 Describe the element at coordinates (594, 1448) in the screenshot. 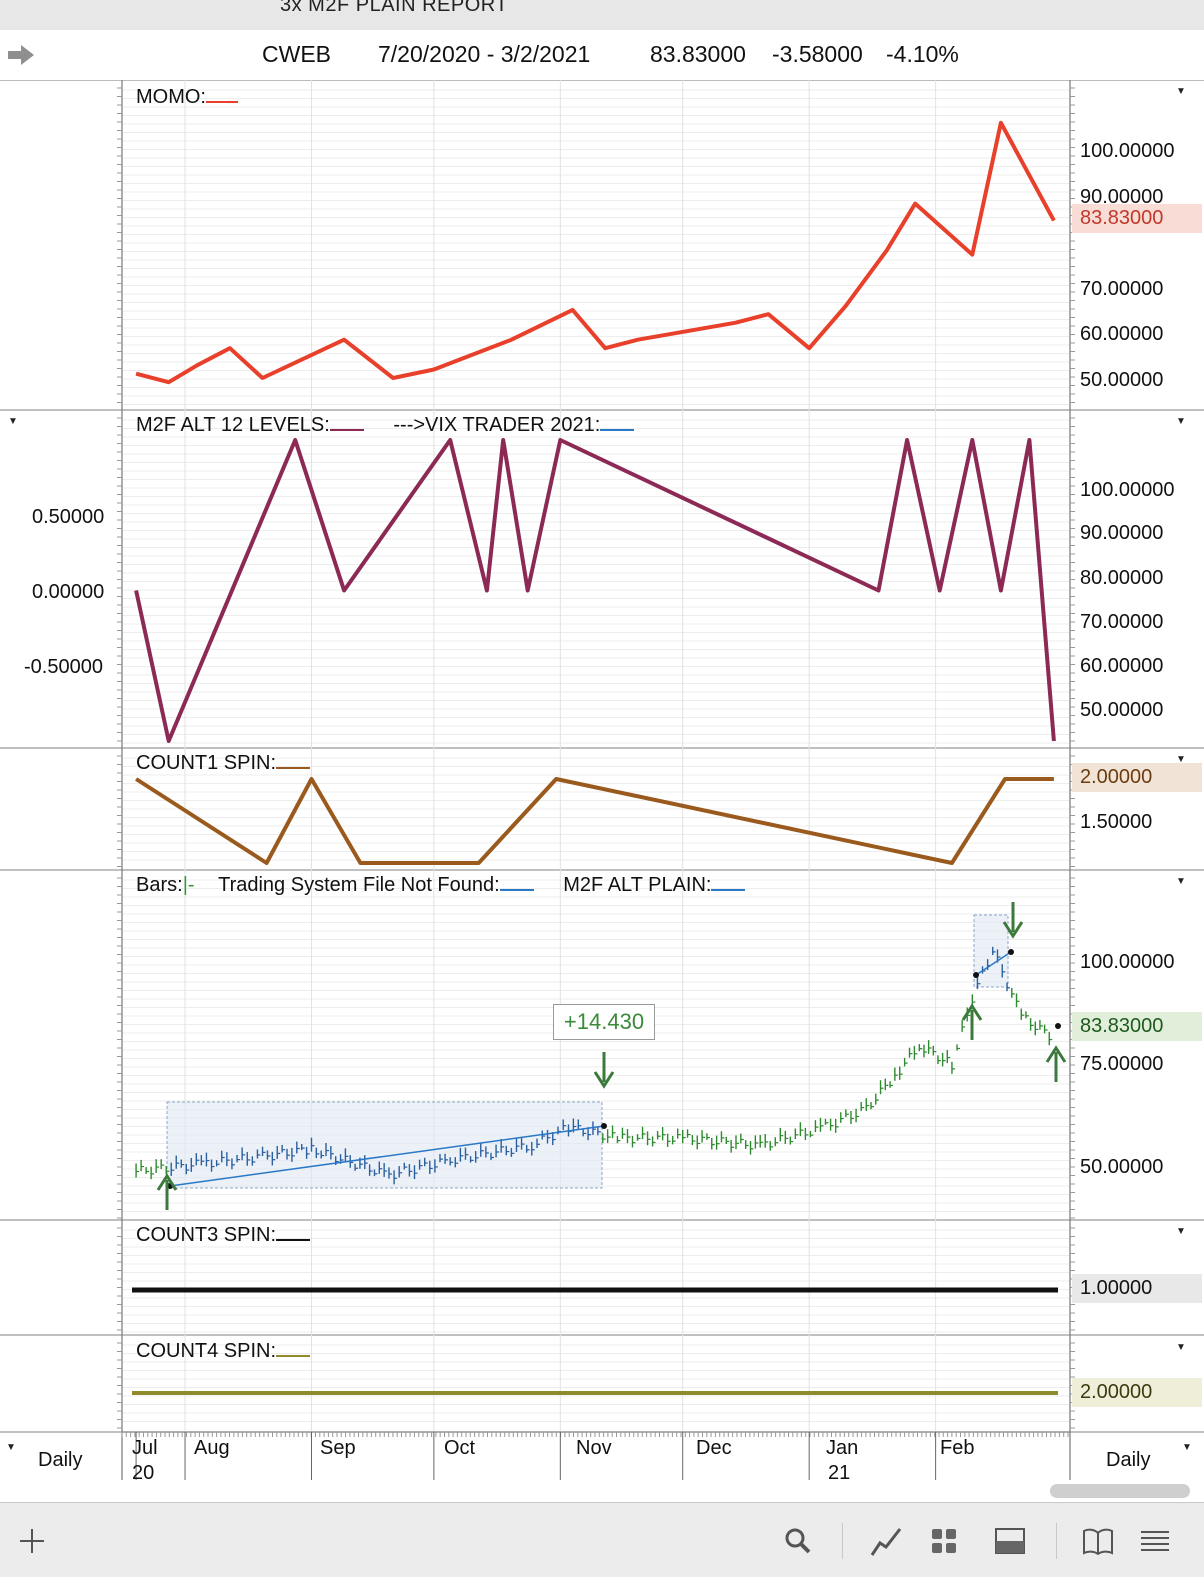

I see `x-month-label: Nov` at that location.